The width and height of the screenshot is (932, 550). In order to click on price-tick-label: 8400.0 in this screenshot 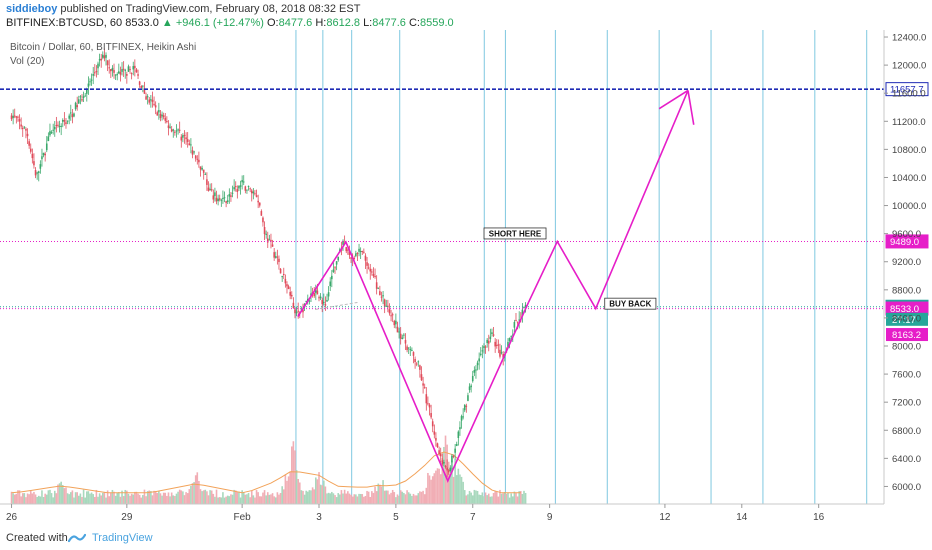, I will do `click(906, 318)`.